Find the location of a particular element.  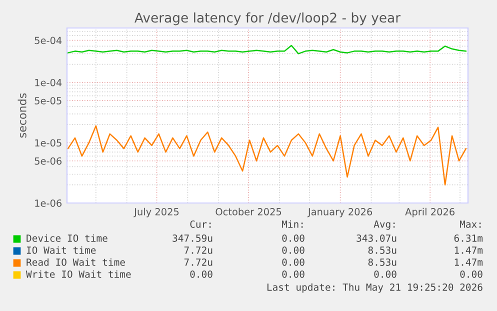

y-tick-label: 5e-04 is located at coordinates (48, 40).